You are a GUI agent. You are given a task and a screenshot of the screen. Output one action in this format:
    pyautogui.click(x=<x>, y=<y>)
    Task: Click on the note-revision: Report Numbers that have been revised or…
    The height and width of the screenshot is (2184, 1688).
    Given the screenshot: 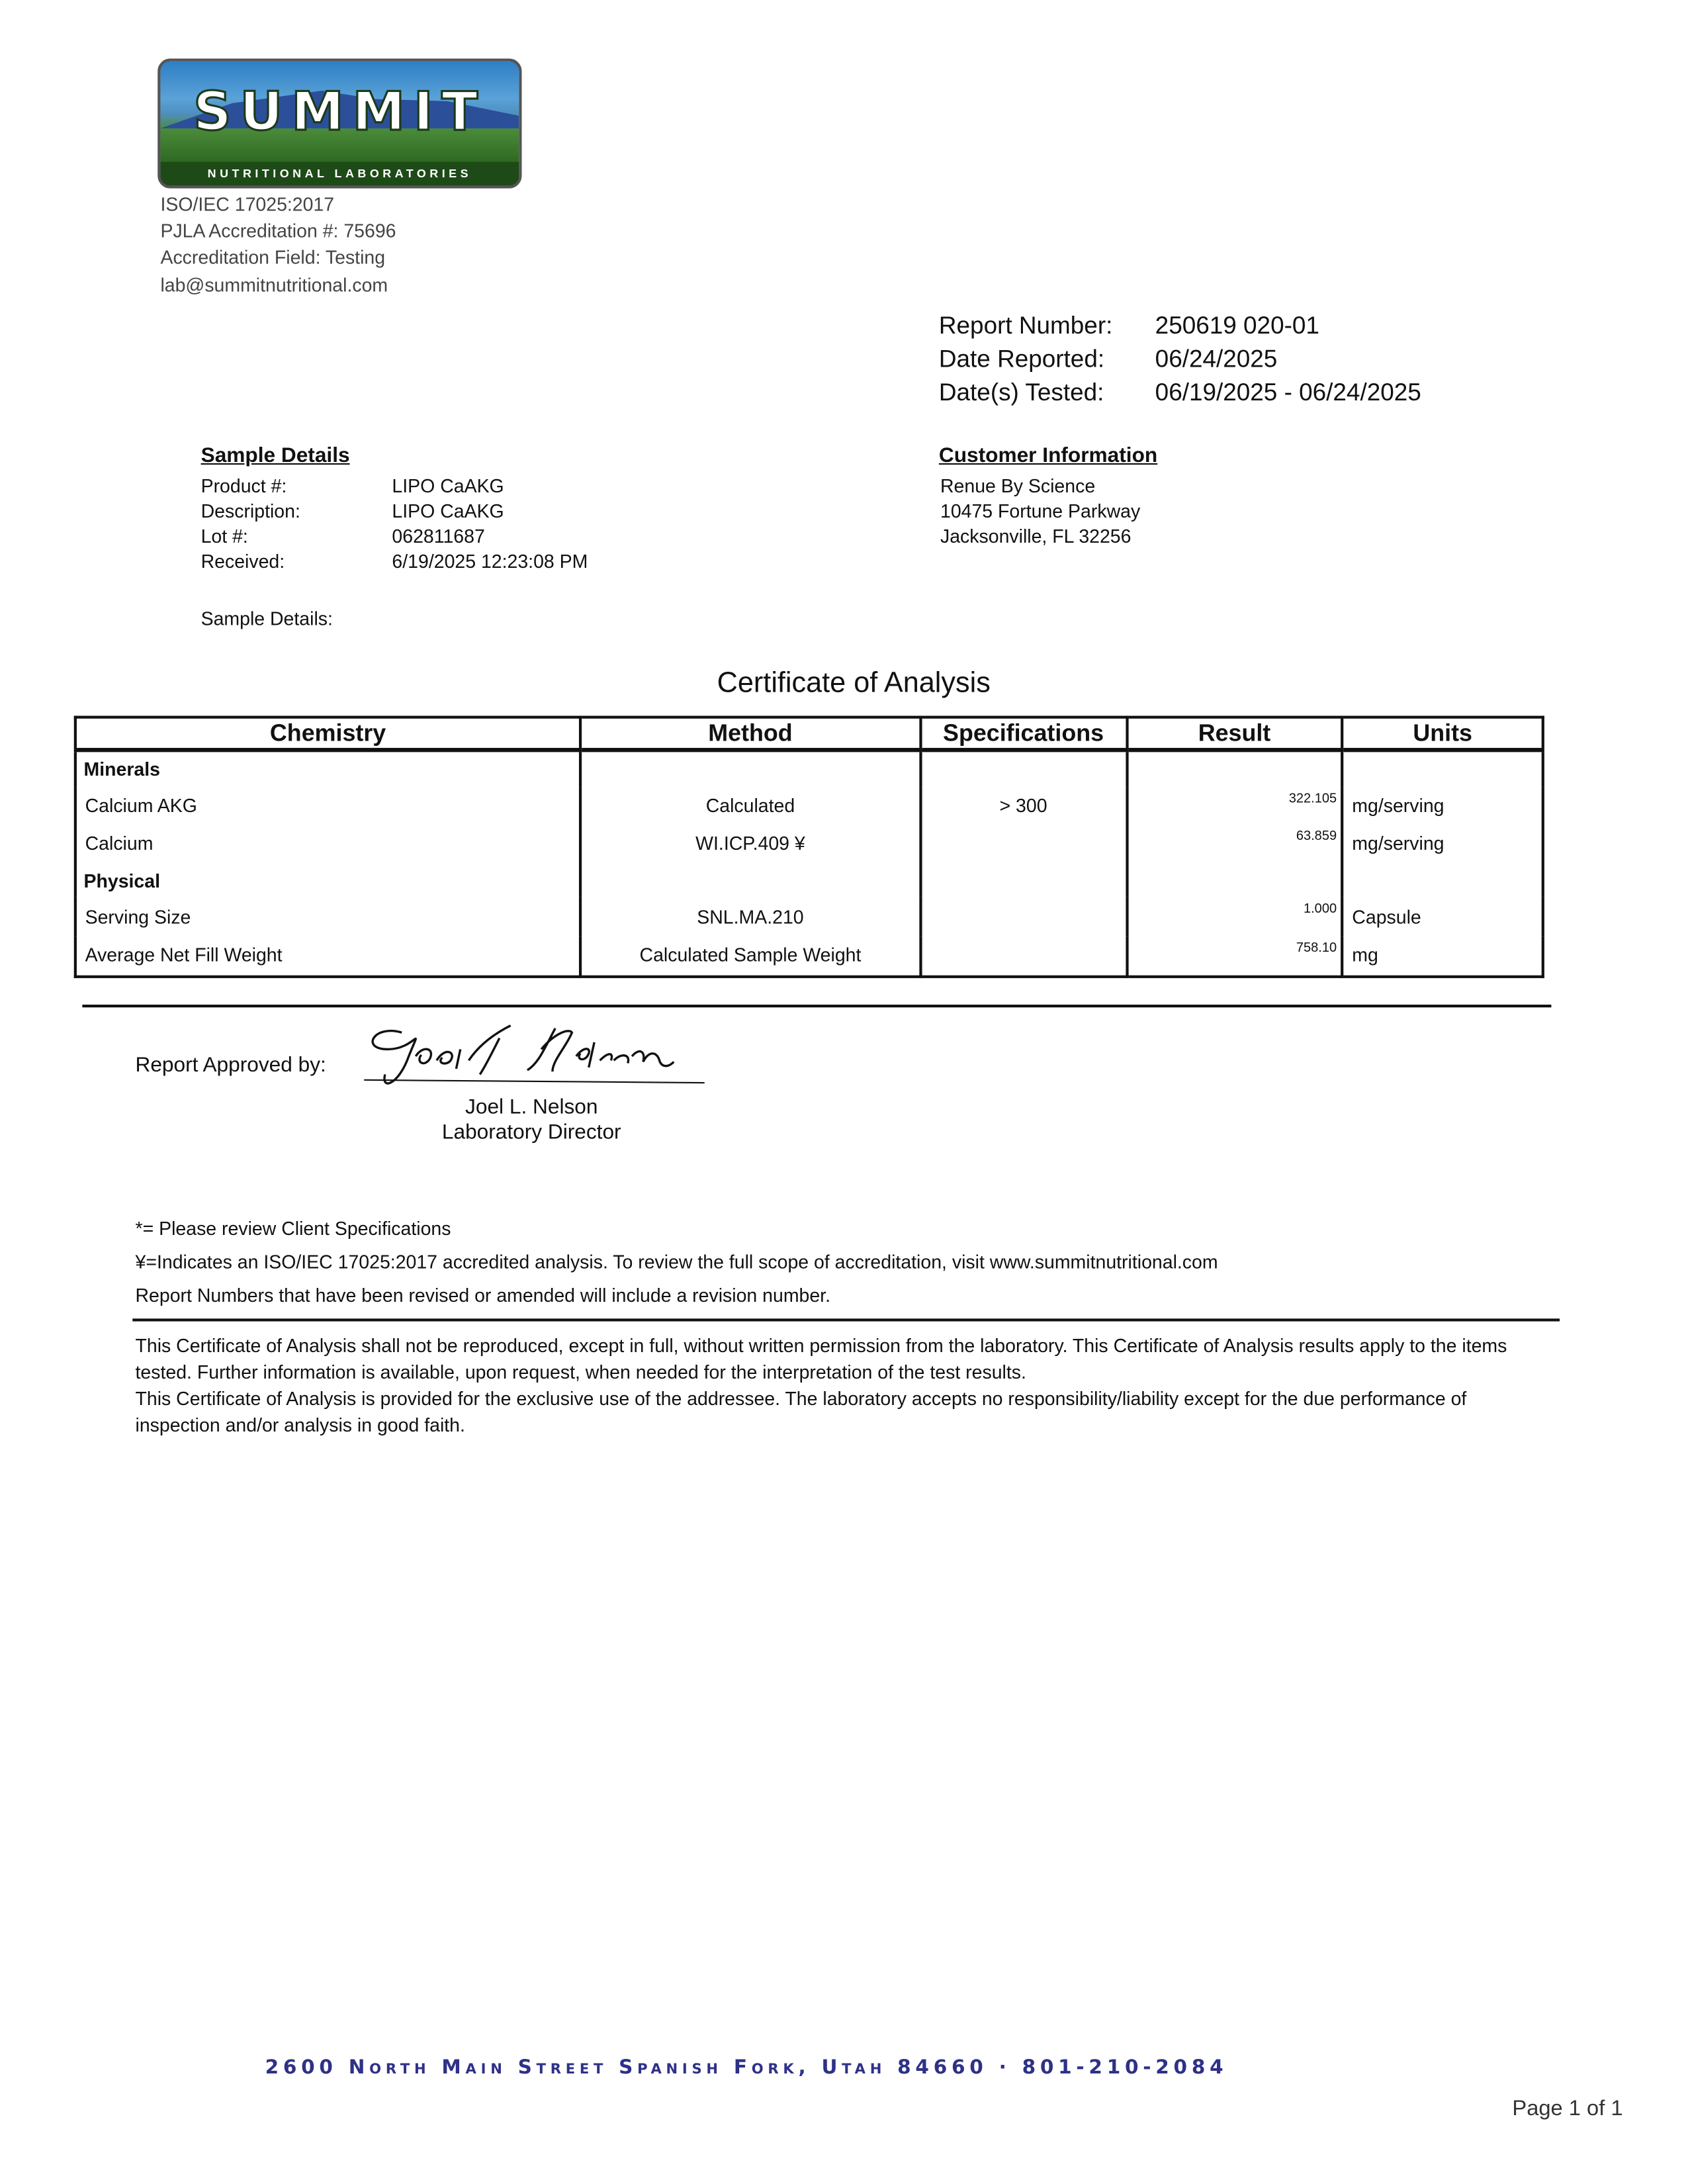 What is the action you would take?
    pyautogui.click(x=483, y=1295)
    